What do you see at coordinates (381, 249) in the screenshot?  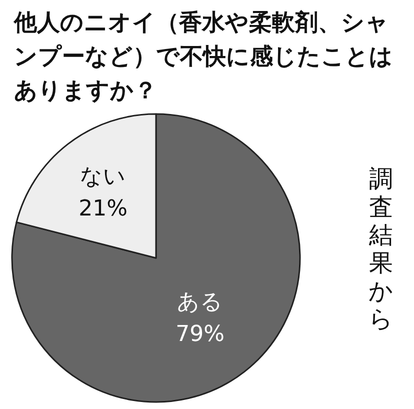 I see `text: 調査結果から` at bounding box center [381, 249].